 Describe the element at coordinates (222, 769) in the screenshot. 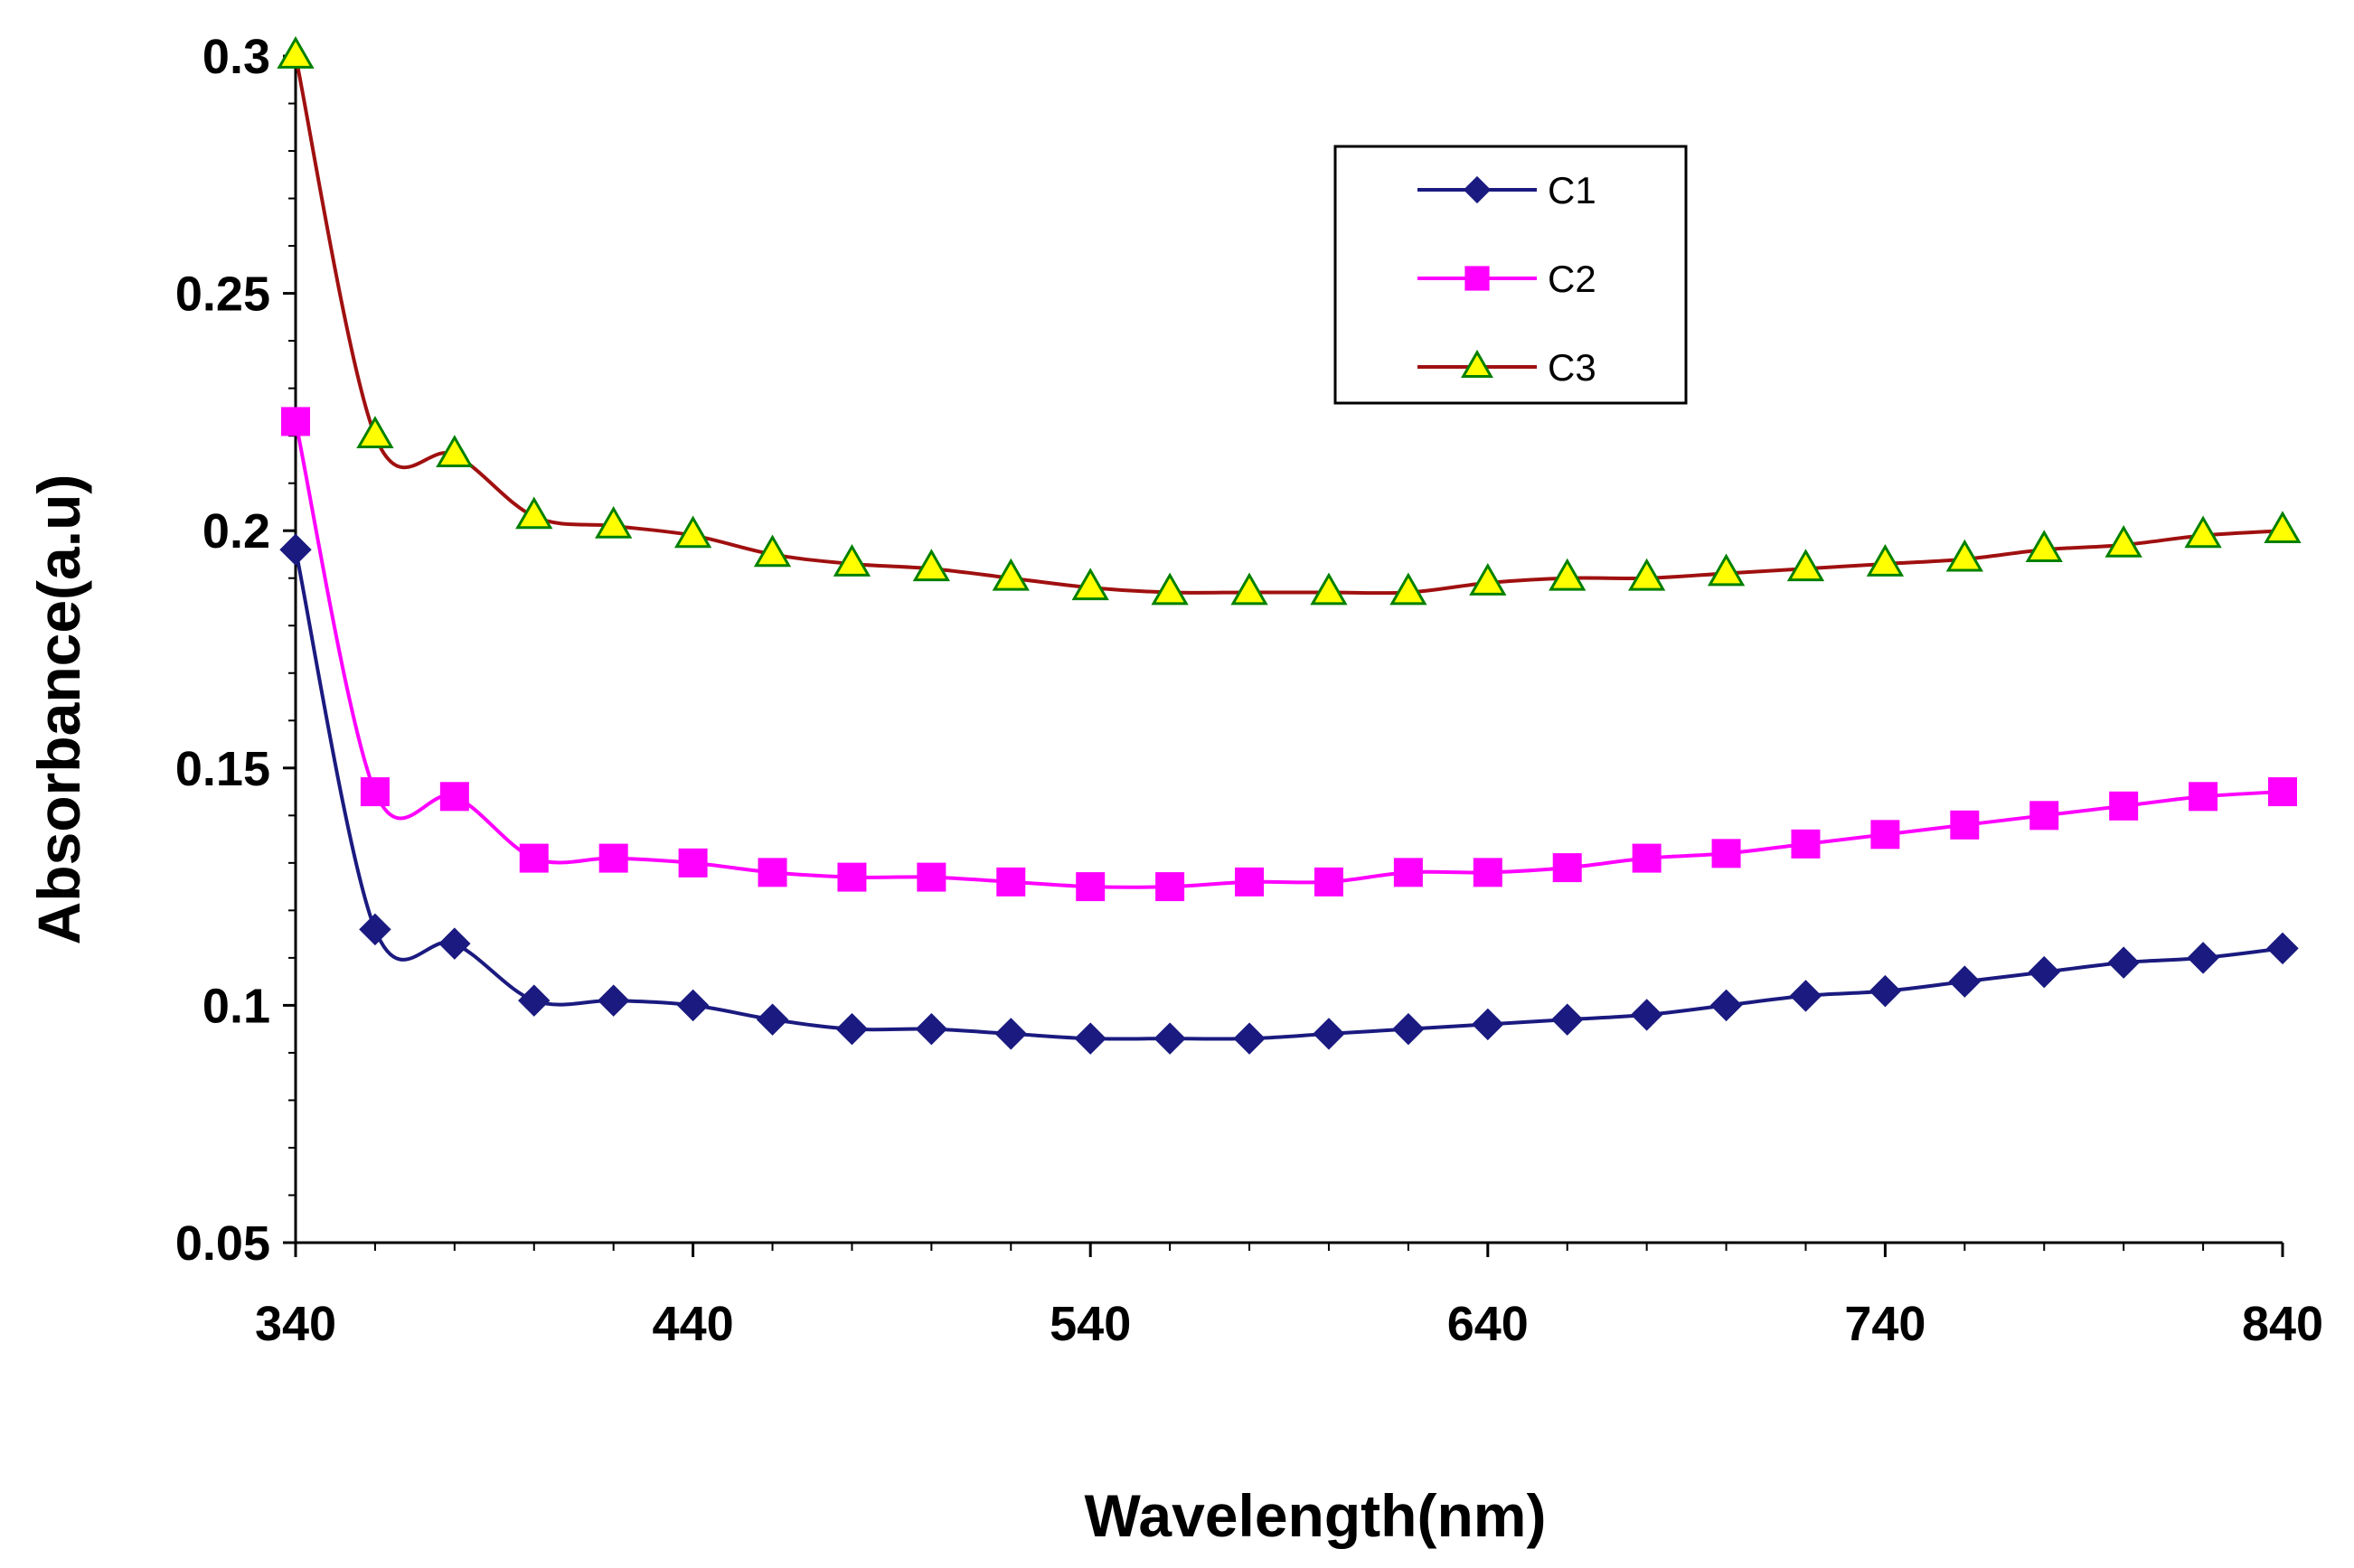

I see `y-tick-label: 0.15` at that location.